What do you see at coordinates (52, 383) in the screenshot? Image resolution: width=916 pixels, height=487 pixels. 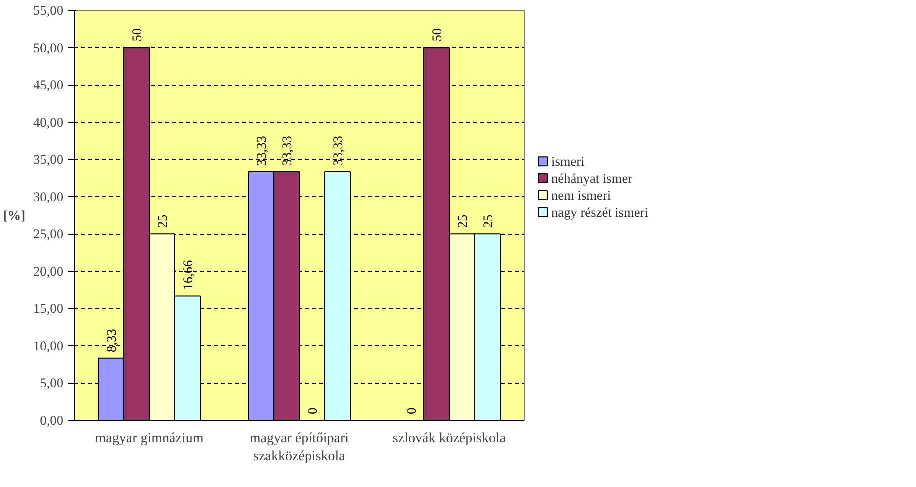 I see `y-tick-label: 5,00` at bounding box center [52, 383].